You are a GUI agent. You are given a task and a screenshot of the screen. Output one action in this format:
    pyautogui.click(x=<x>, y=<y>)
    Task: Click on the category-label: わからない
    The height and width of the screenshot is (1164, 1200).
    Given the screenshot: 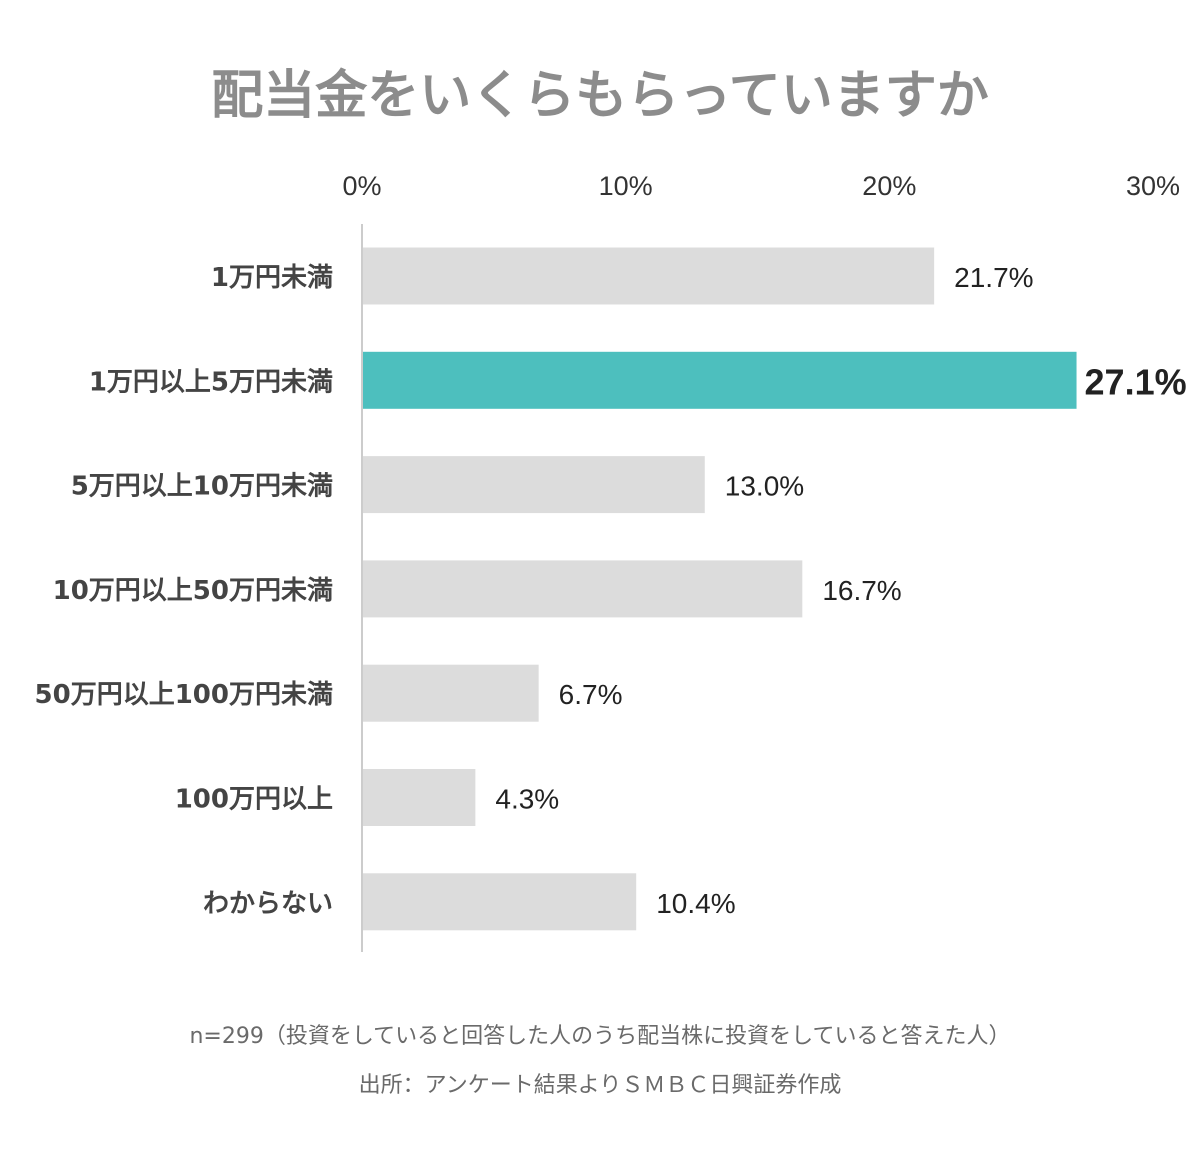 What is the action you would take?
    pyautogui.click(x=268, y=904)
    